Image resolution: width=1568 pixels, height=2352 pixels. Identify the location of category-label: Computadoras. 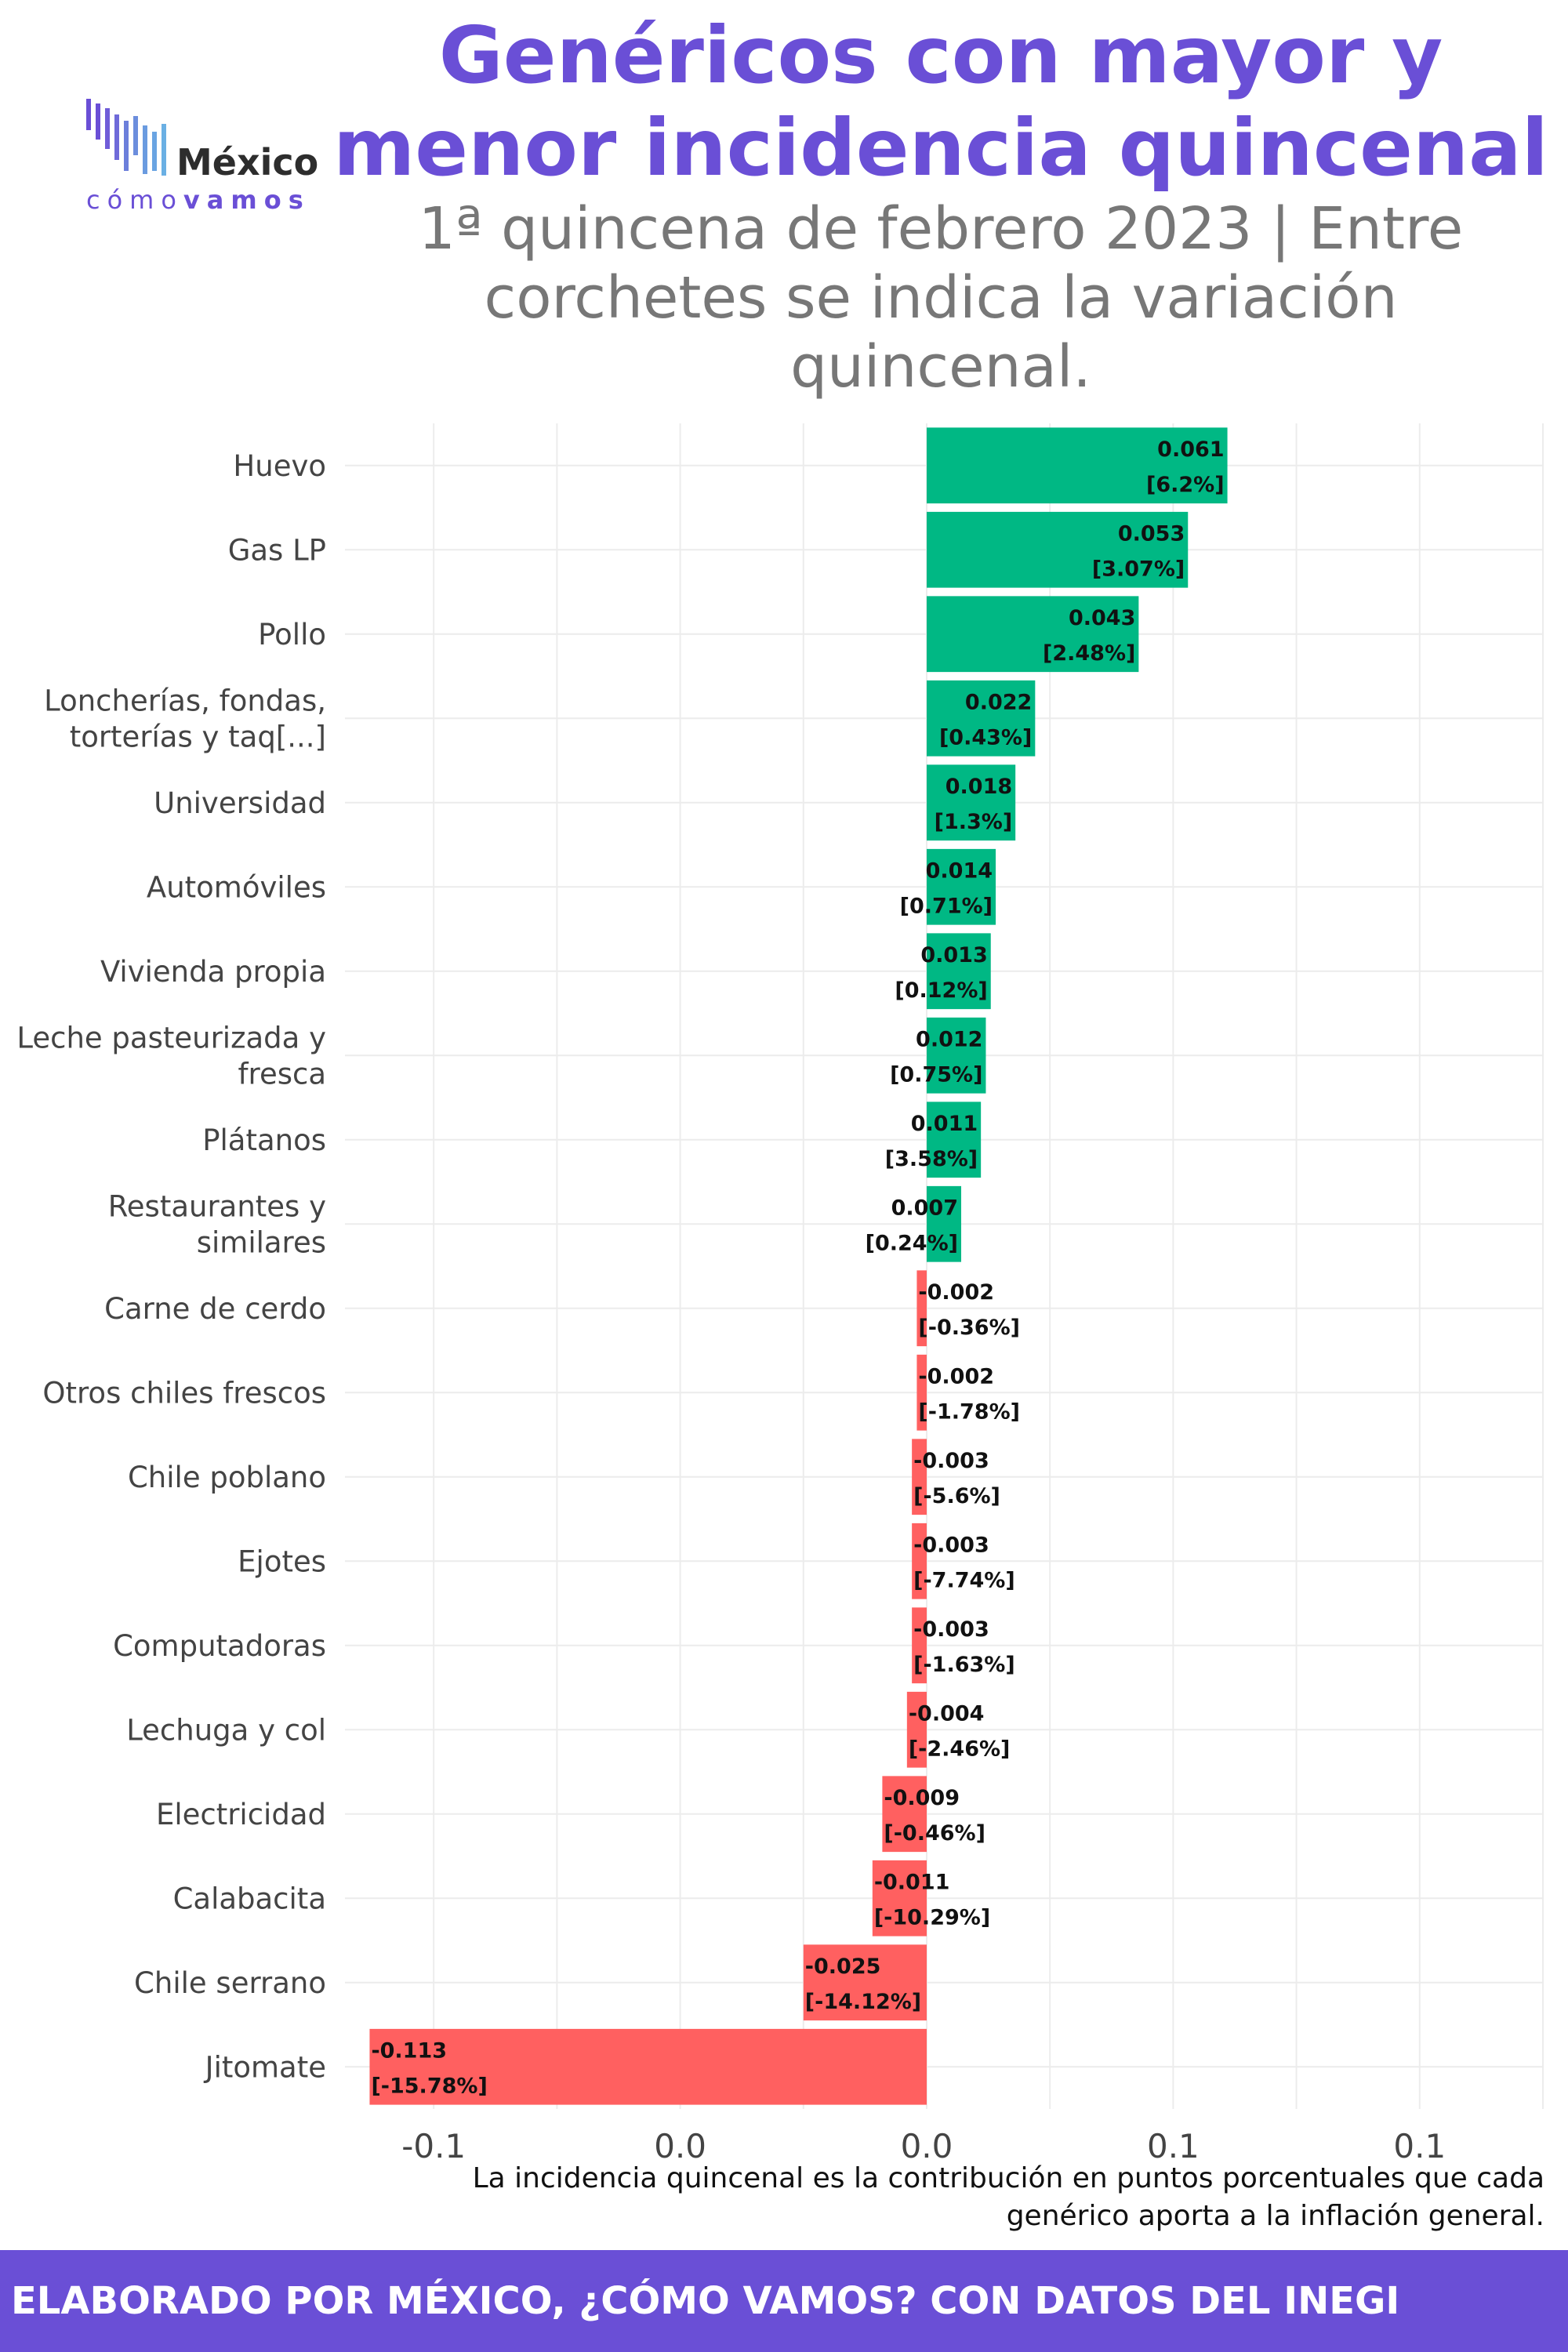
(219, 1646).